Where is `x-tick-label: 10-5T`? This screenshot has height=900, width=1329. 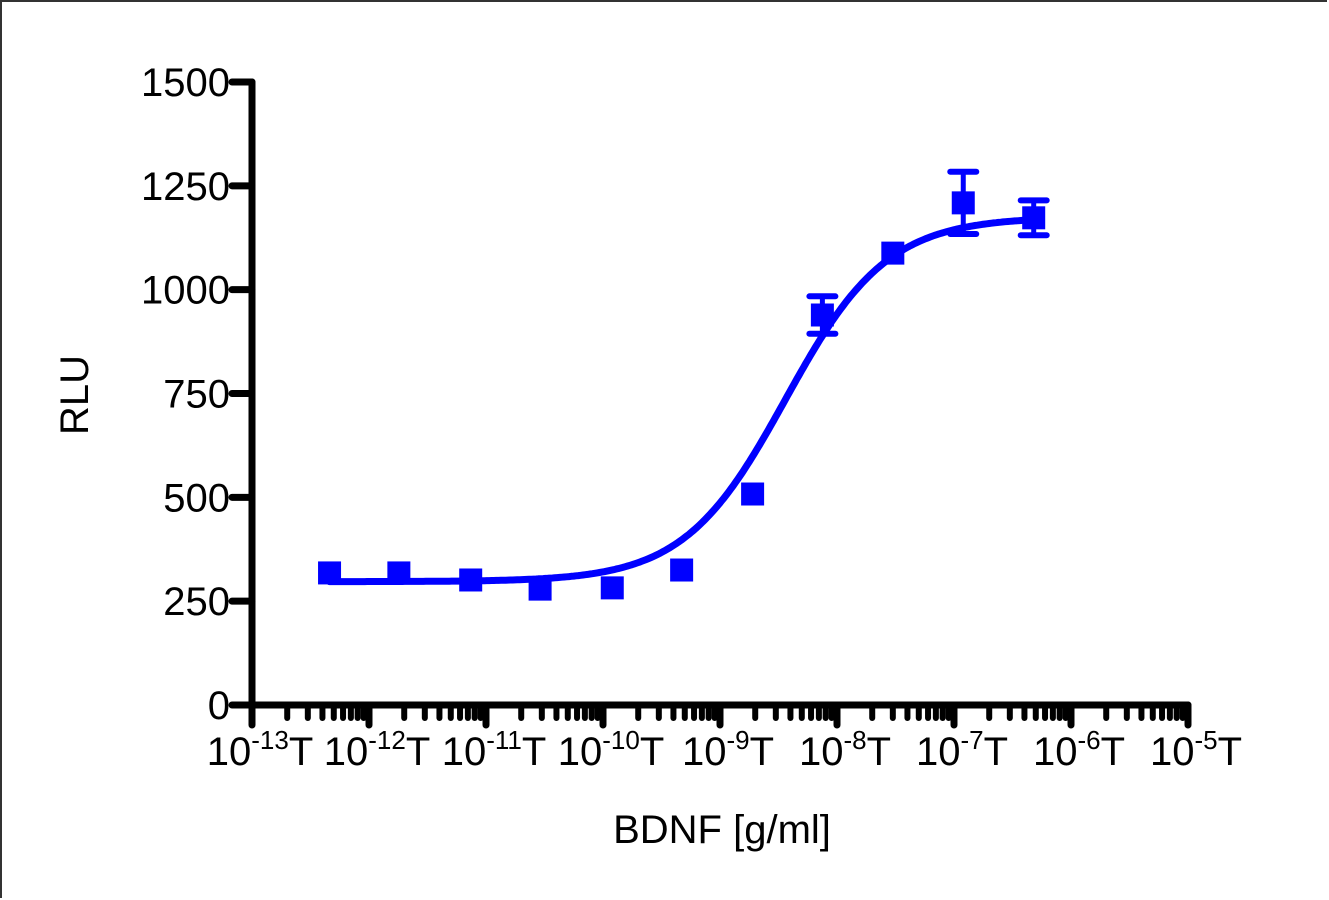
x-tick-label: 10-5T is located at coordinates (1196, 749).